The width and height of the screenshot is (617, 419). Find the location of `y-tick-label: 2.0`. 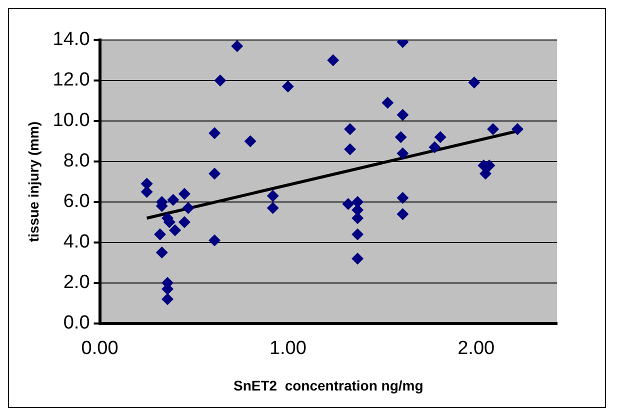

y-tick-label: 2.0 is located at coordinates (76, 283).